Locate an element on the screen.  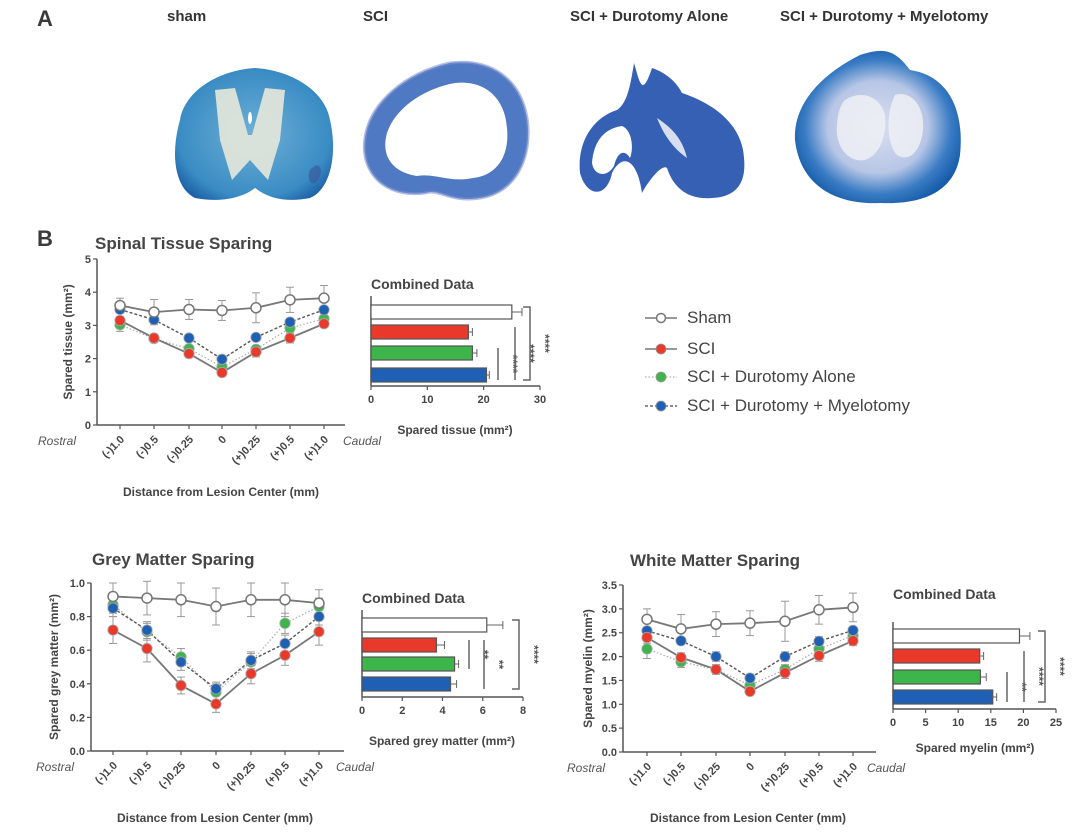
spinal-line-y-tick-label: 2 is located at coordinates (88, 360).